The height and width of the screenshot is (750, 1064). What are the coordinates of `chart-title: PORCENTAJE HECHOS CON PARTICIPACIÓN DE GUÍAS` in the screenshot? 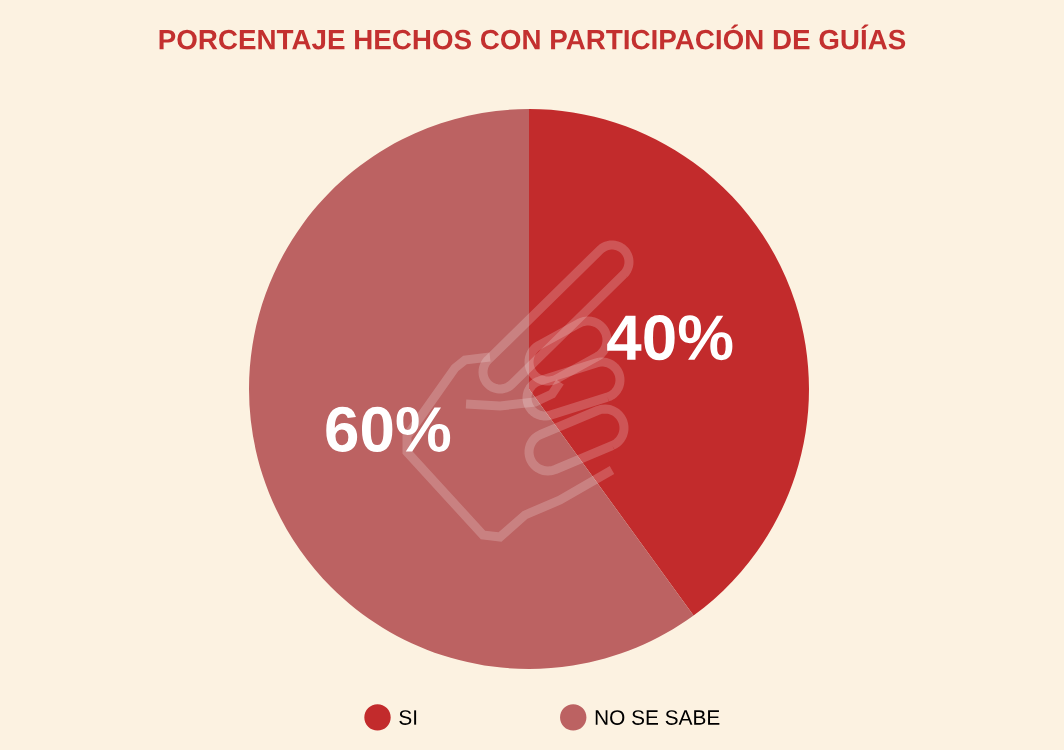 It's located at (532, 37).